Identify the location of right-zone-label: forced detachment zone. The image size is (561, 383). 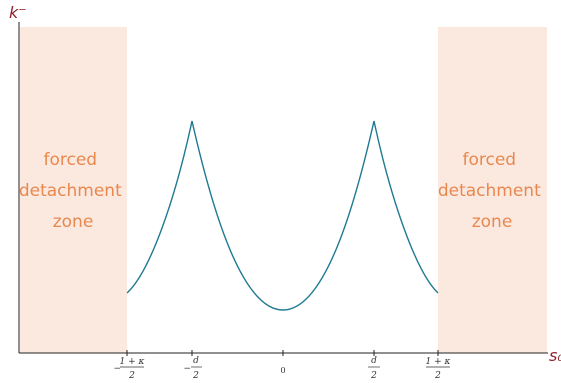
(492, 191).